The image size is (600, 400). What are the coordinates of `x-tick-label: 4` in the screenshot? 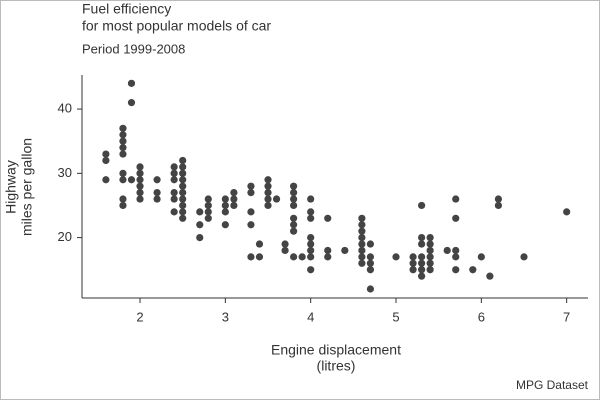 It's located at (310, 316).